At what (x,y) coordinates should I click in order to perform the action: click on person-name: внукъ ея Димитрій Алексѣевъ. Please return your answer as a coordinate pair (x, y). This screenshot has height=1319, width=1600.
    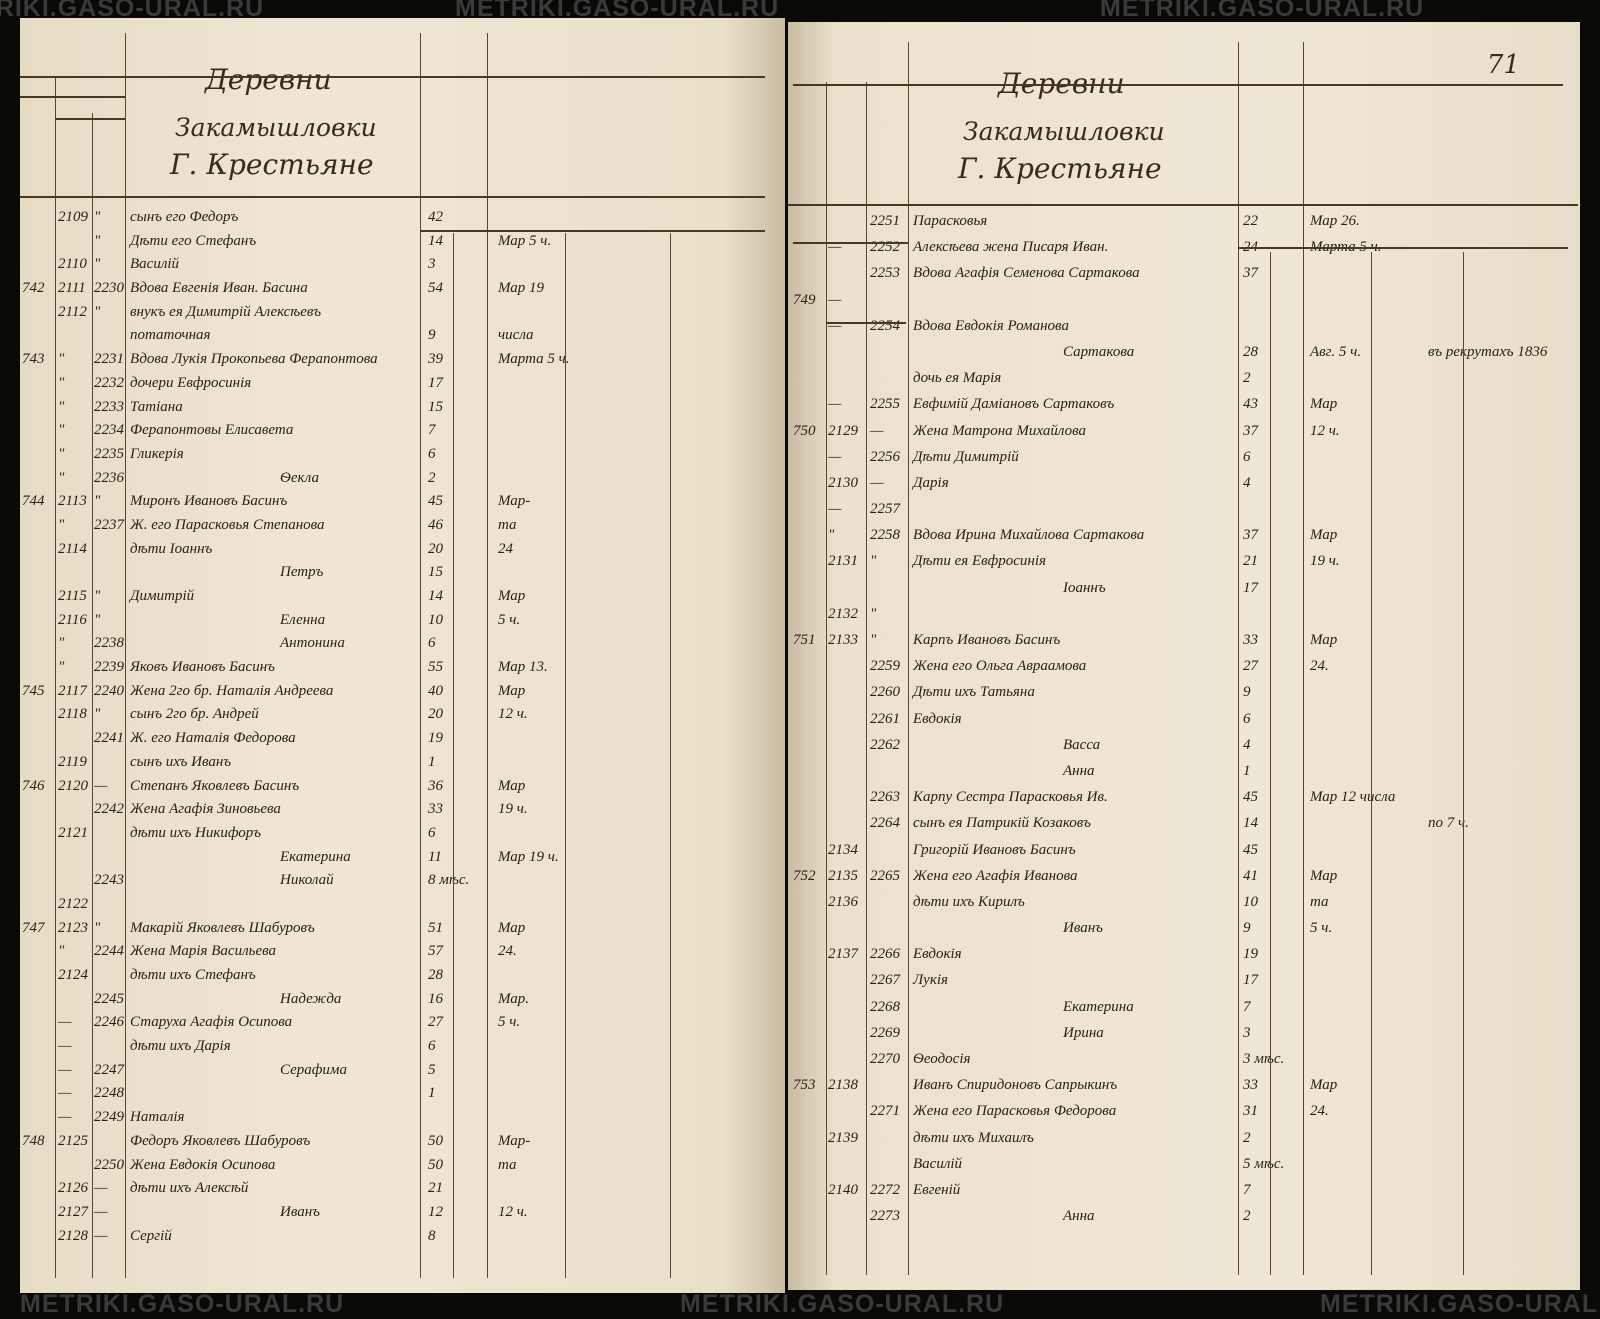
    Looking at the image, I should click on (226, 311).